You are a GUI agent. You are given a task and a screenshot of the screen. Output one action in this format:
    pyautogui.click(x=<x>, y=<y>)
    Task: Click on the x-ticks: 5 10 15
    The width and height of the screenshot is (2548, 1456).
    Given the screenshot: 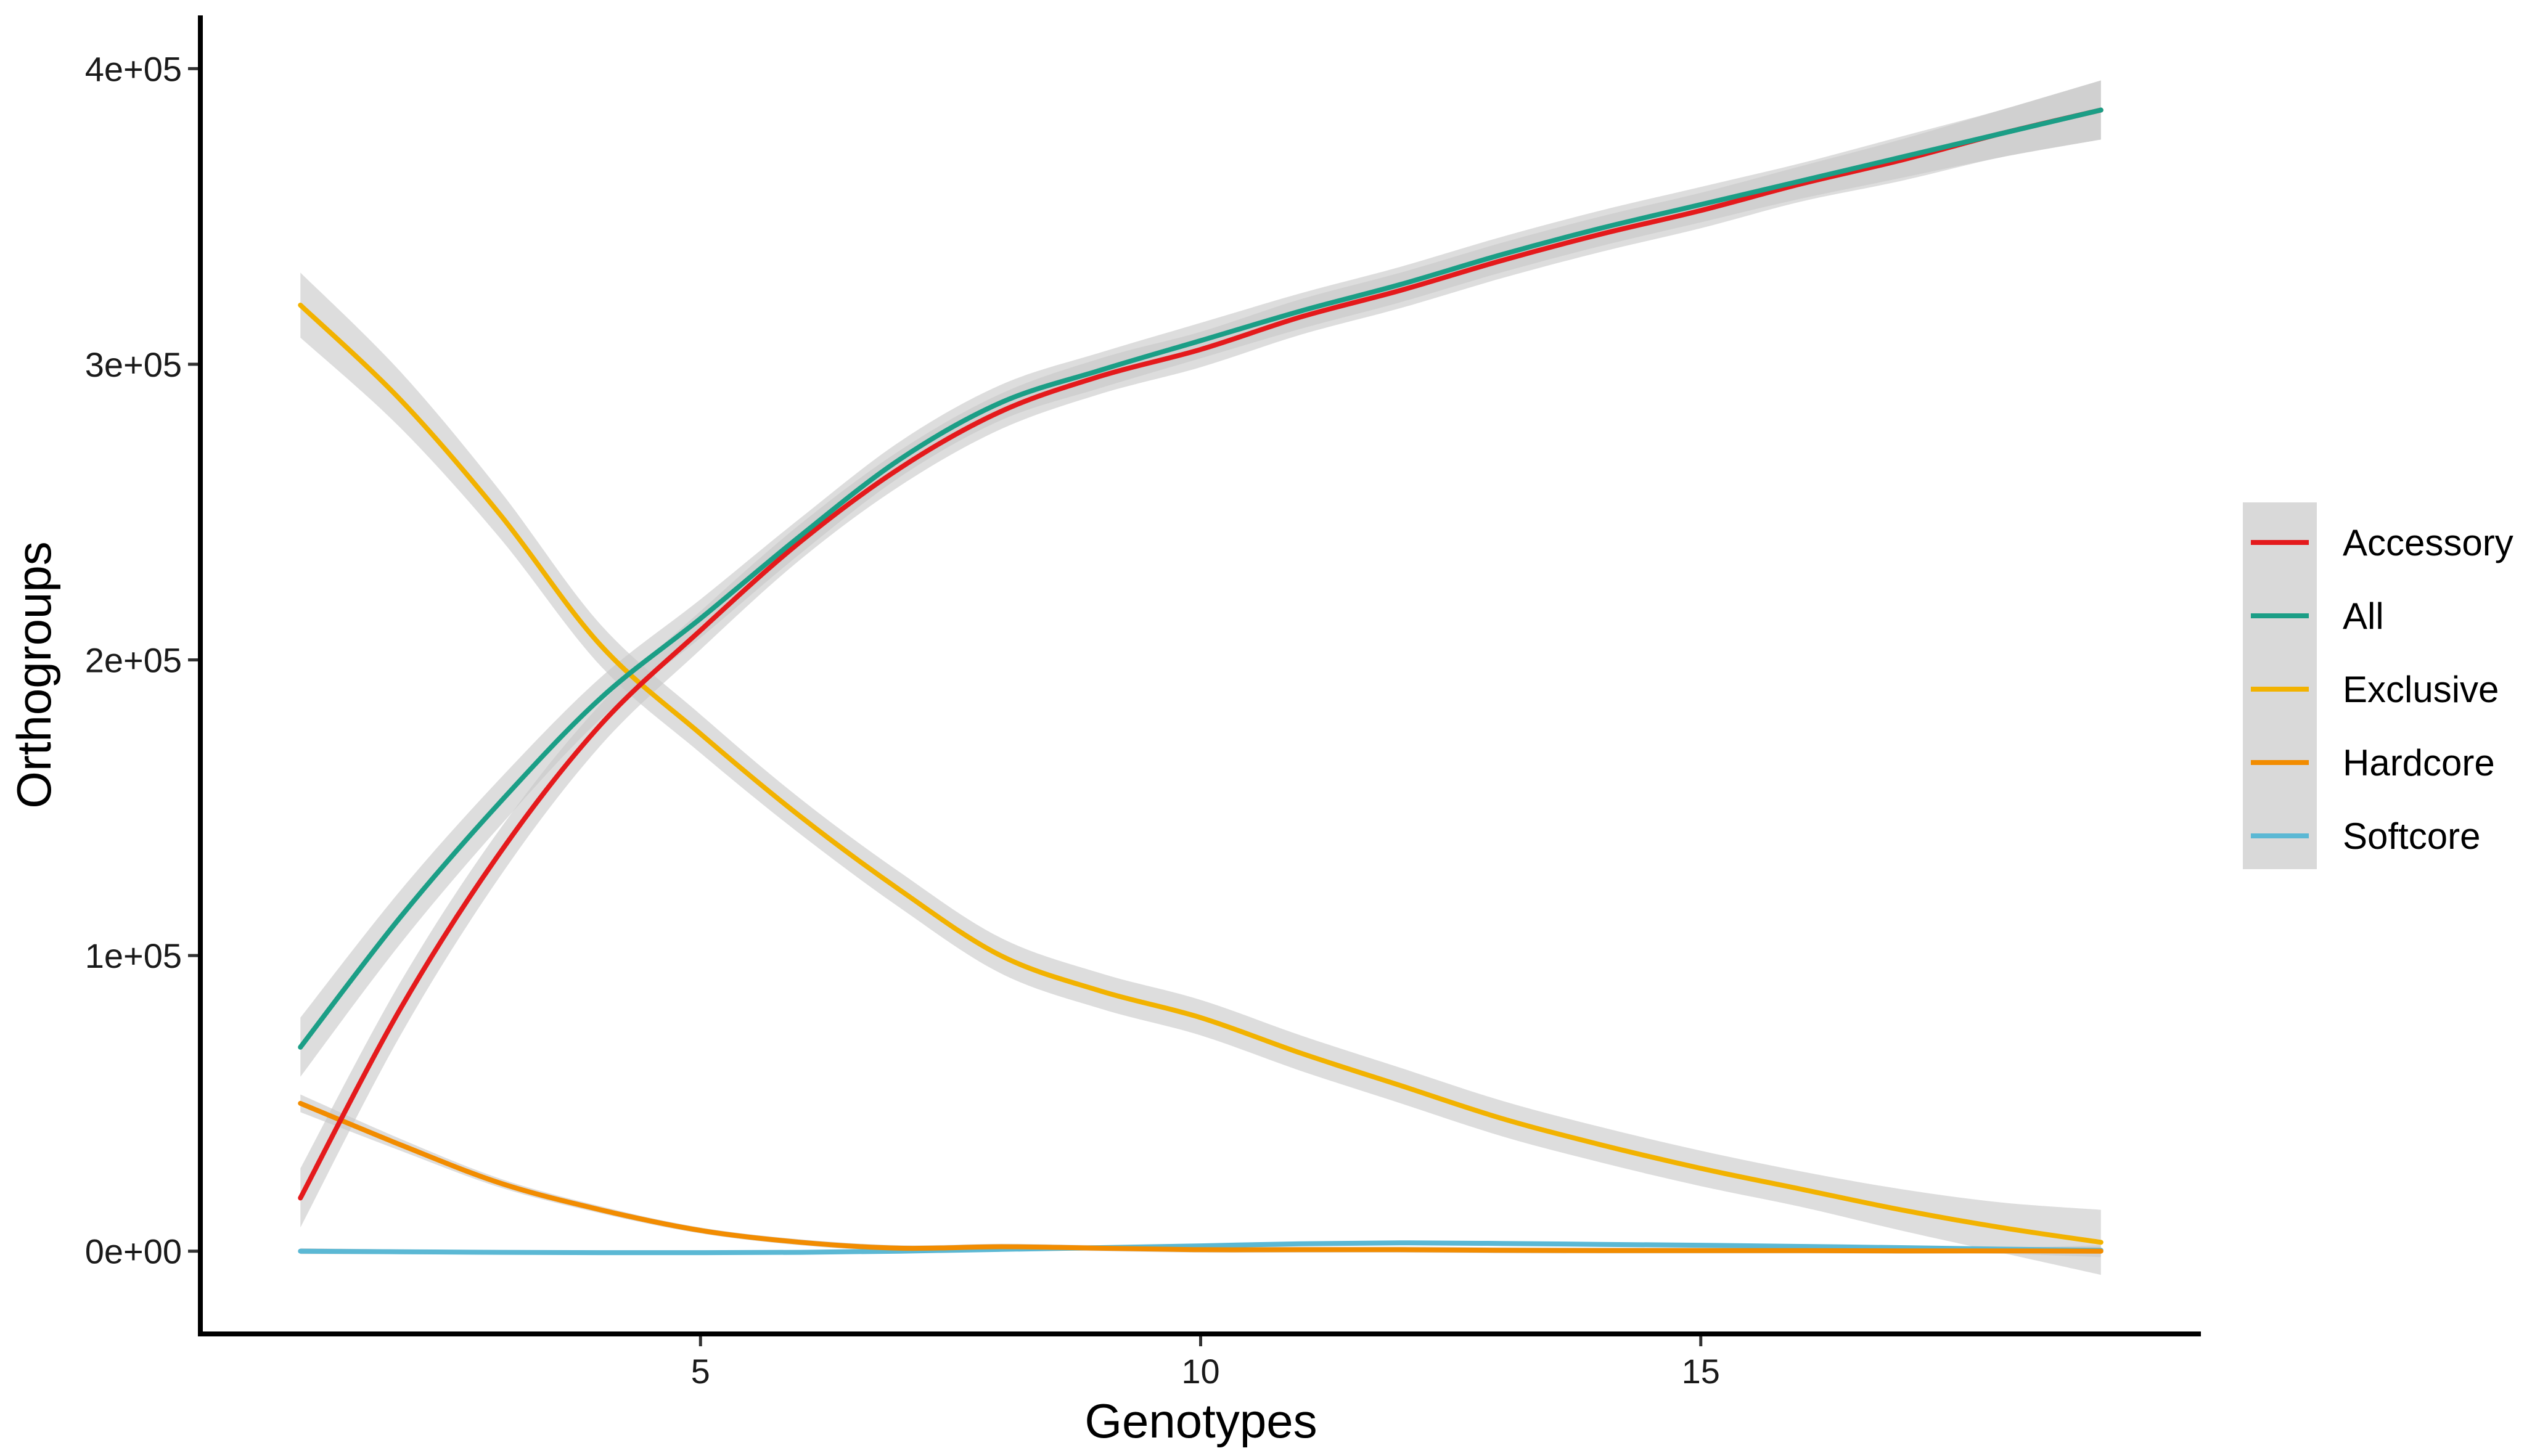 What is the action you would take?
    pyautogui.click(x=1205, y=1363)
    